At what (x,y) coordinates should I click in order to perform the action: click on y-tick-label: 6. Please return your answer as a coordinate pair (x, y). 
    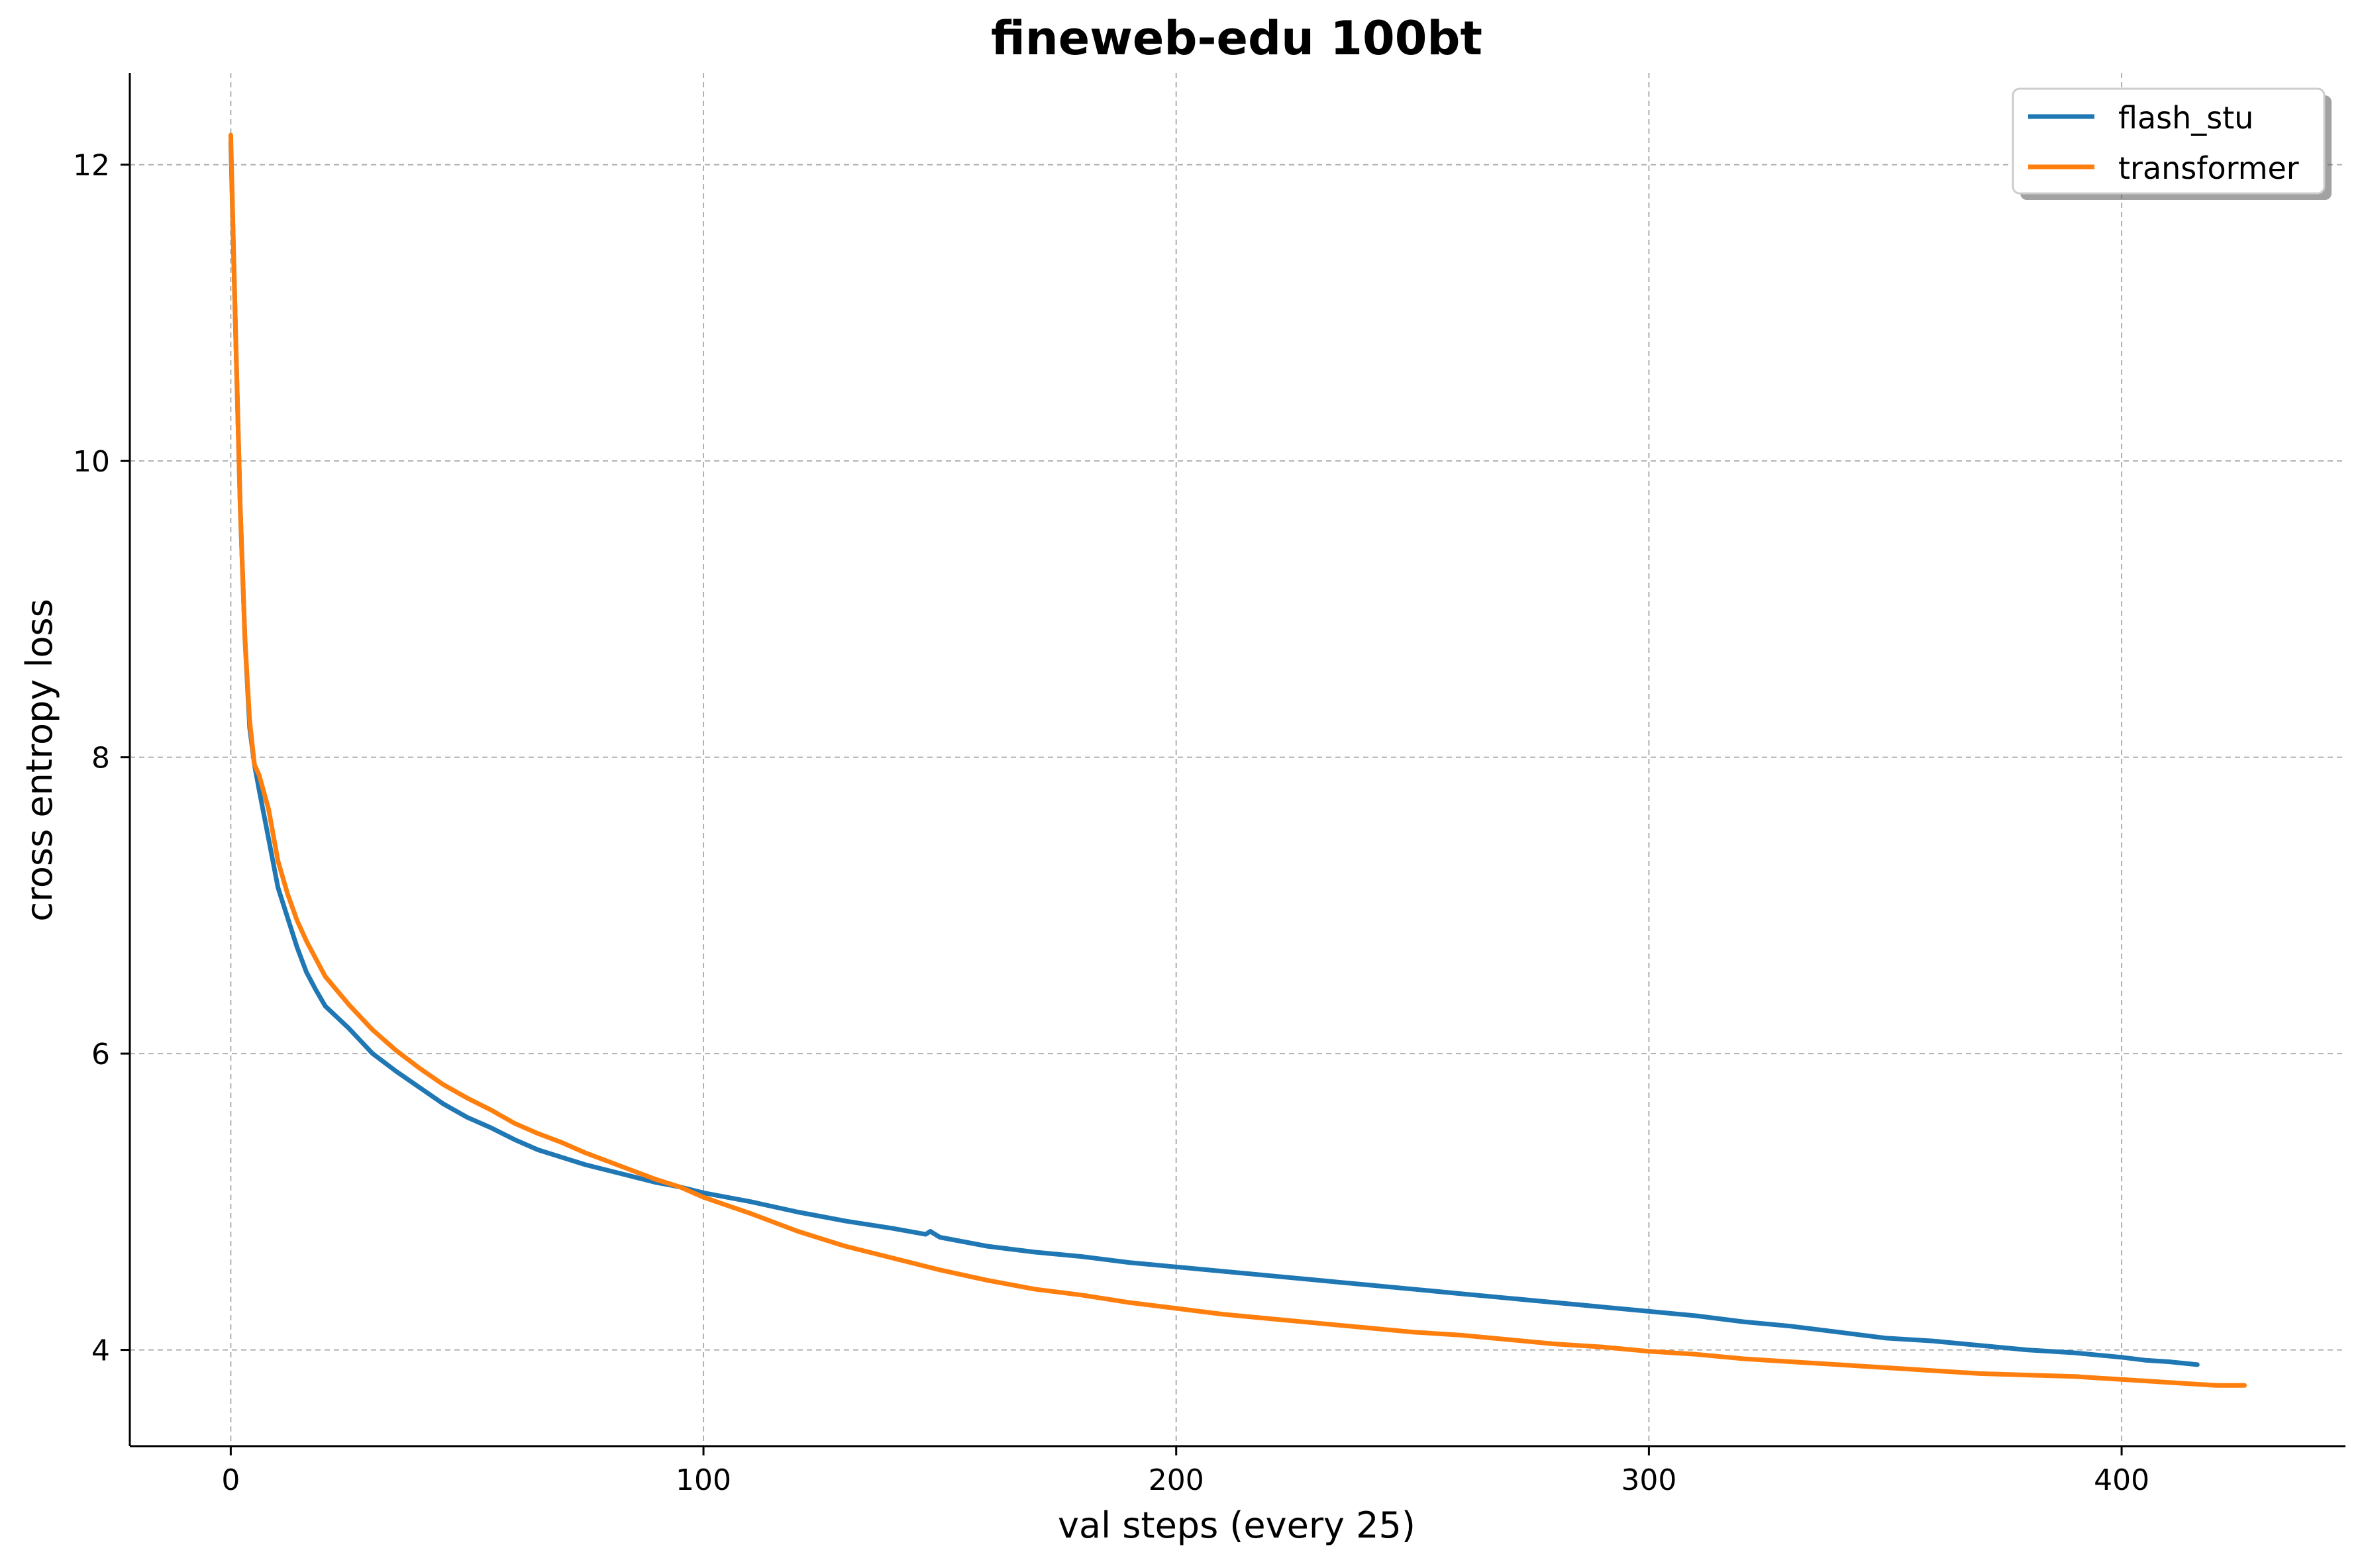
    Looking at the image, I should click on (101, 1054).